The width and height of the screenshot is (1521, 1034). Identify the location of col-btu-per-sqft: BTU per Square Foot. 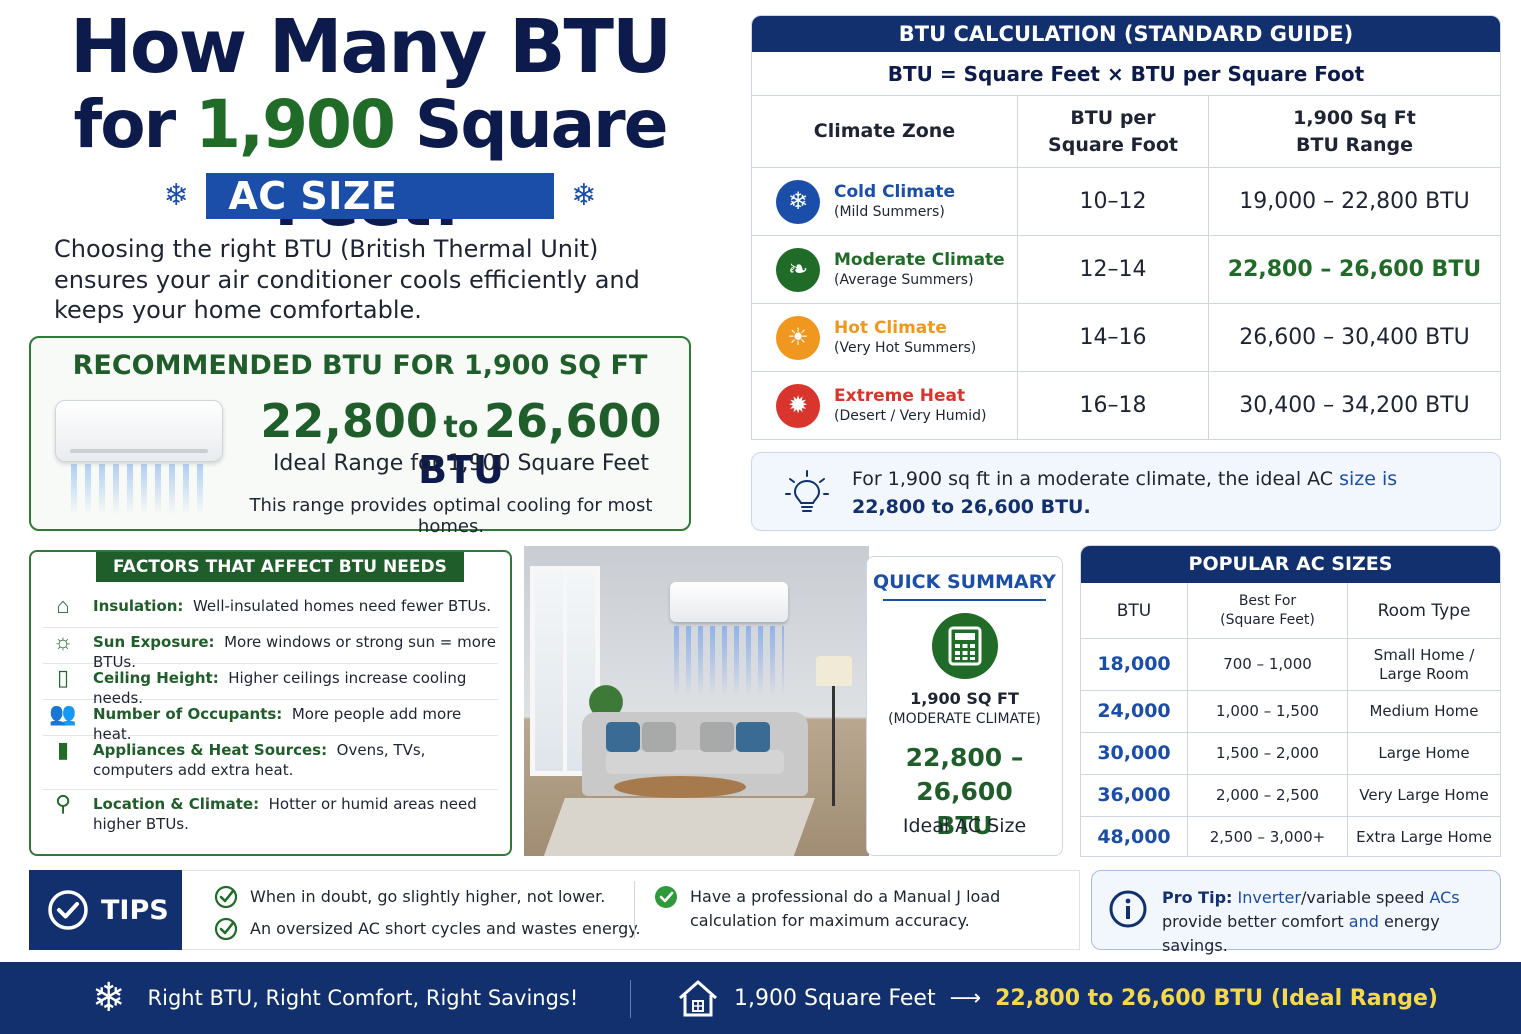
(1112, 131).